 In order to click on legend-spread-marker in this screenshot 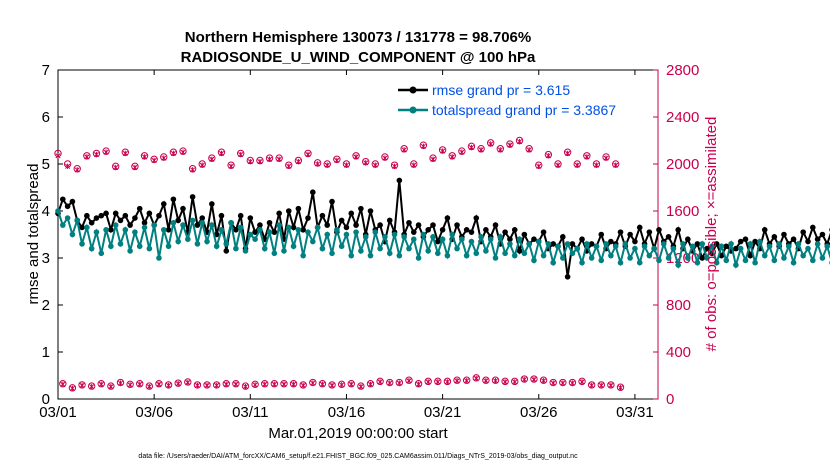, I will do `click(413, 110)`.